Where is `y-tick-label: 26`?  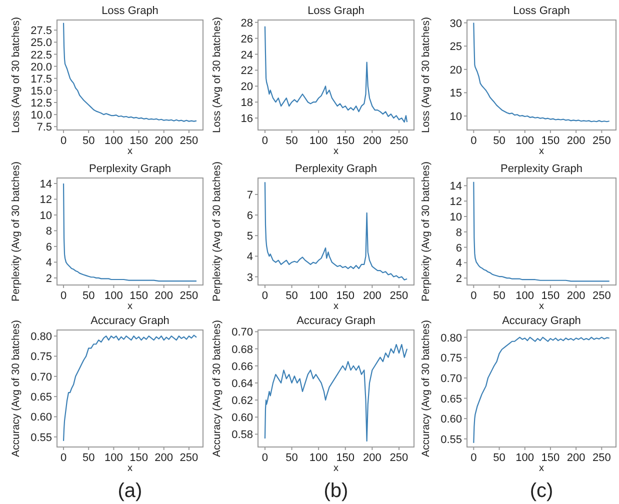
y-tick-label: 26 is located at coordinates (246, 39).